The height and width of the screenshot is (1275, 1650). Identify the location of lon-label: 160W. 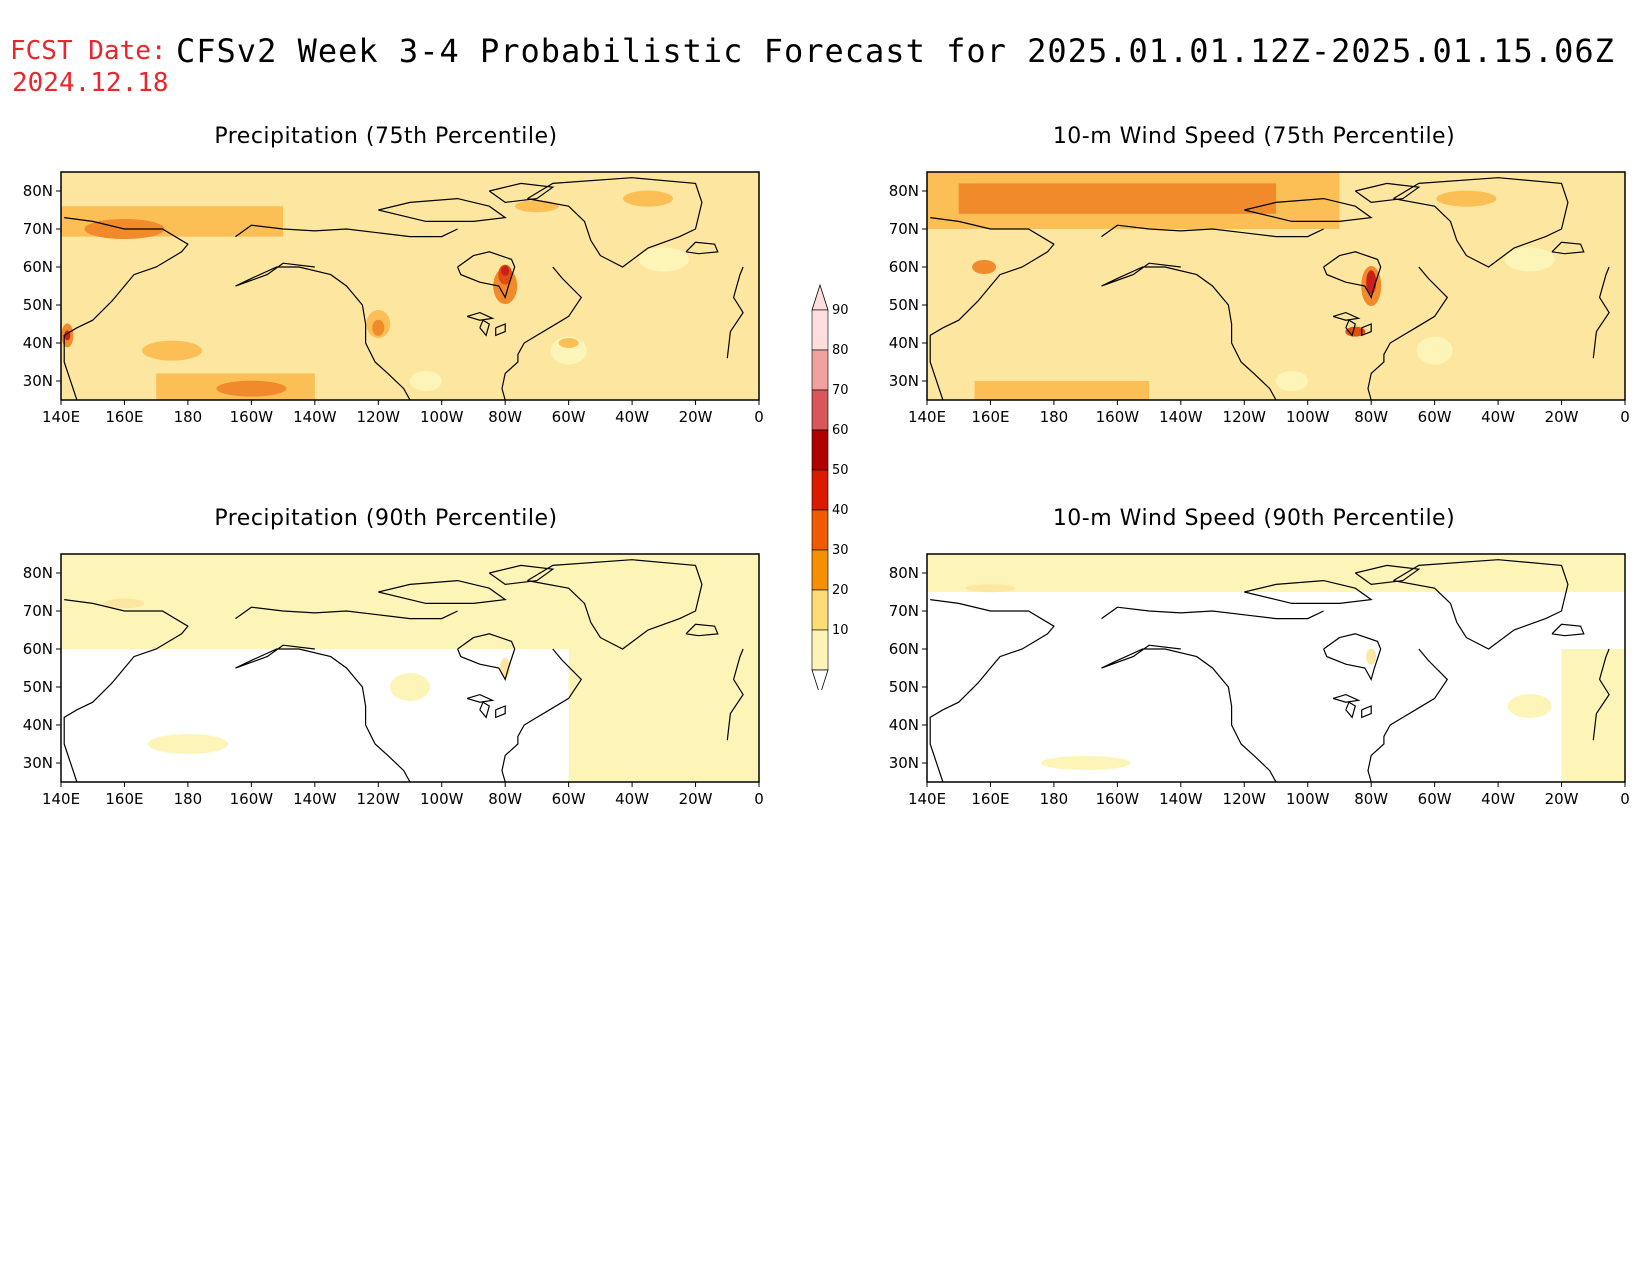
(252, 417).